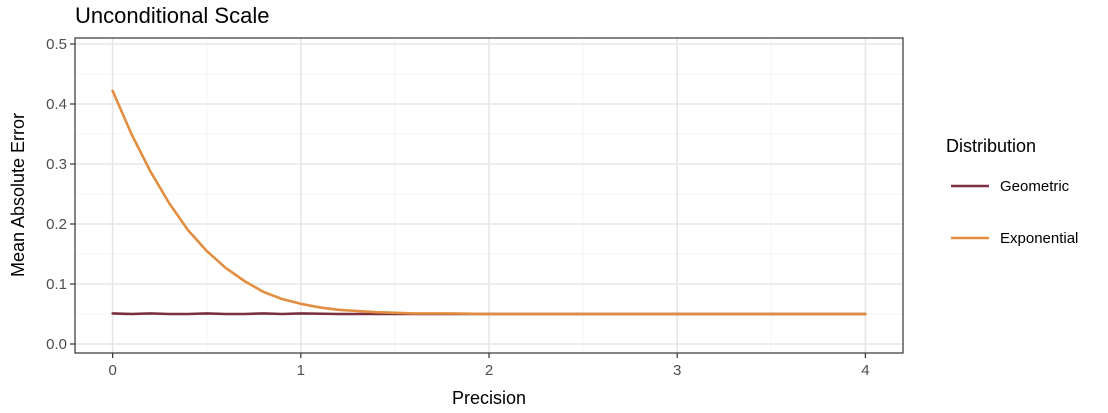  I want to click on legend: Distribution Geometric Exponential, so click(1012, 191).